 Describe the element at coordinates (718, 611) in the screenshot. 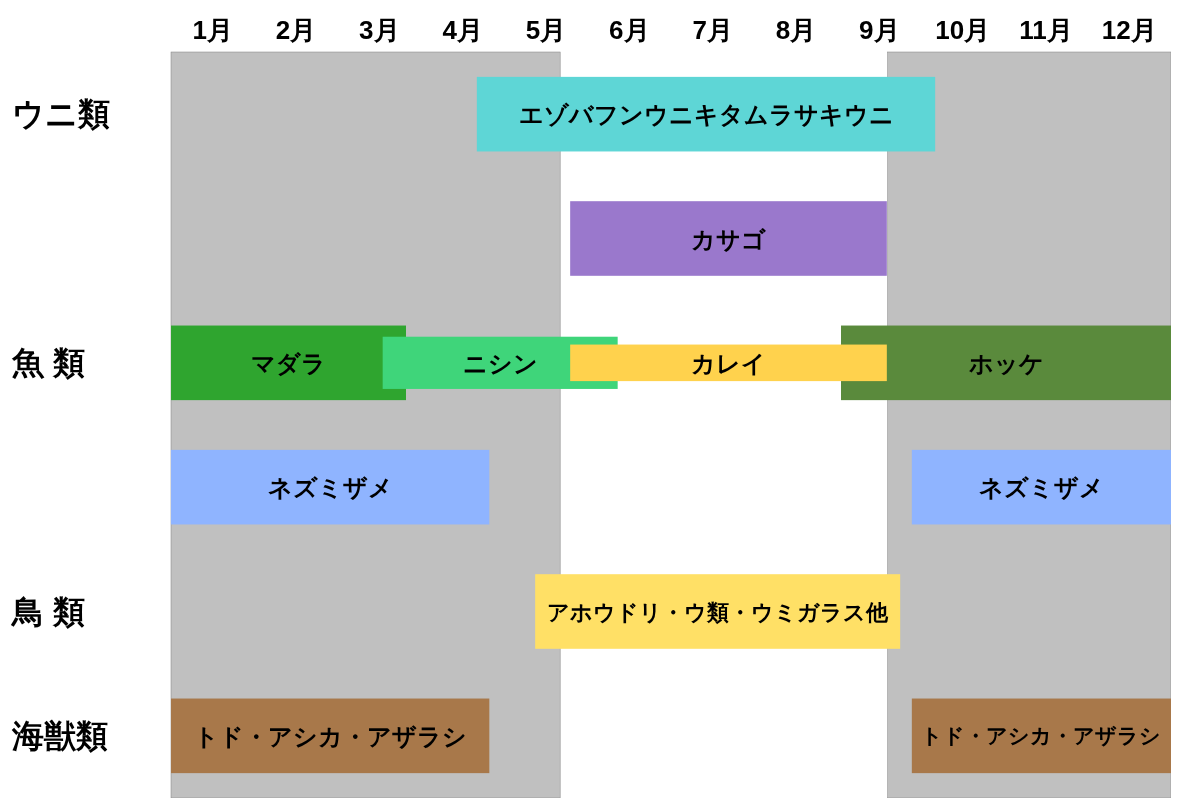

I see `series-label: アホウドリ・ウ類・ウミガラス他` at that location.